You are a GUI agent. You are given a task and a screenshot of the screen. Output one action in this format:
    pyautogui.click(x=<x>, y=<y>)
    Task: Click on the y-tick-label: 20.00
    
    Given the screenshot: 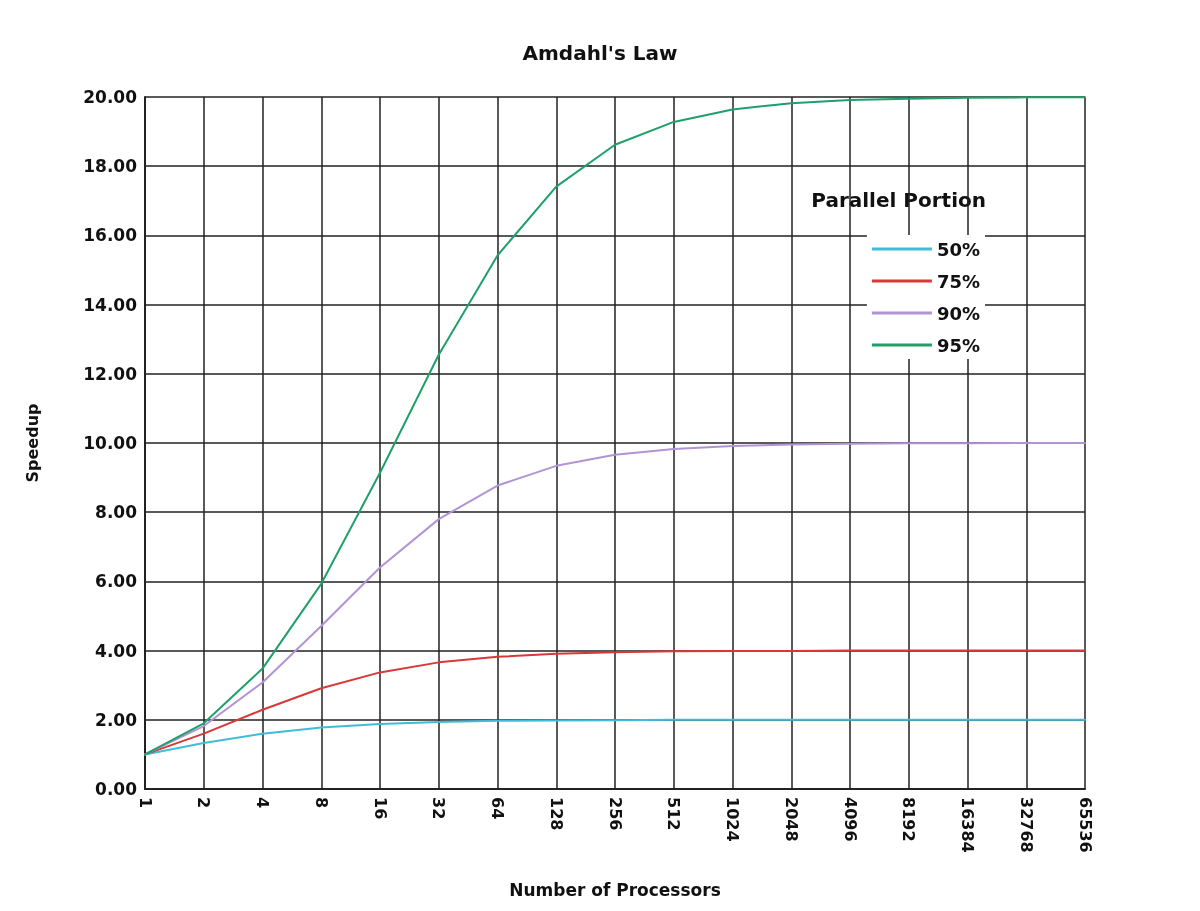 What is the action you would take?
    pyautogui.click(x=110, y=97)
    